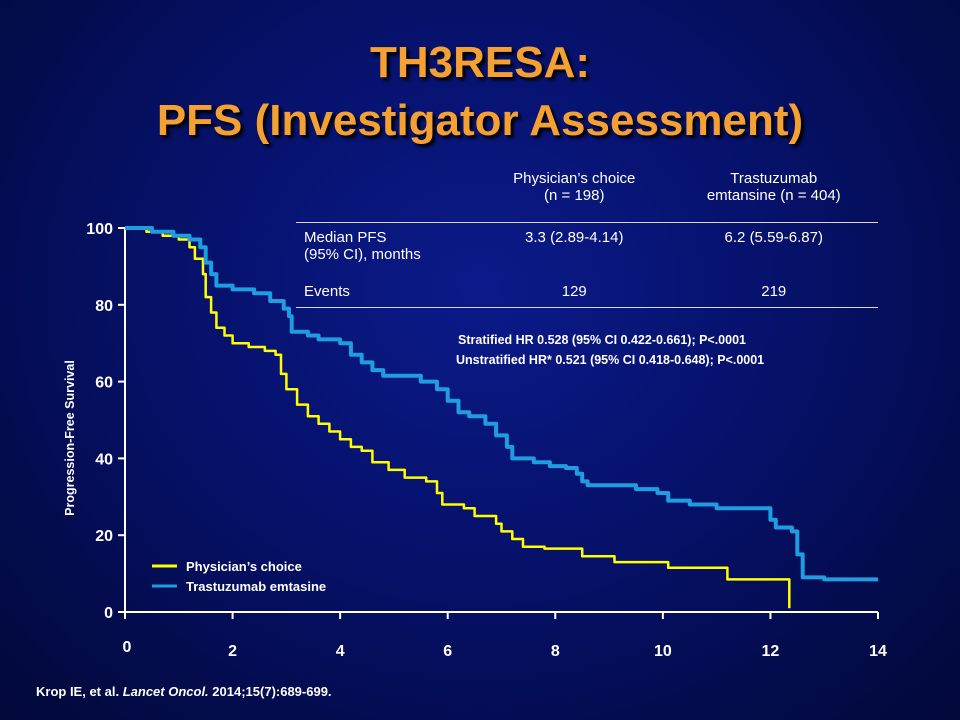 This screenshot has height=720, width=960. I want to click on row2-label: Events, so click(387, 294).